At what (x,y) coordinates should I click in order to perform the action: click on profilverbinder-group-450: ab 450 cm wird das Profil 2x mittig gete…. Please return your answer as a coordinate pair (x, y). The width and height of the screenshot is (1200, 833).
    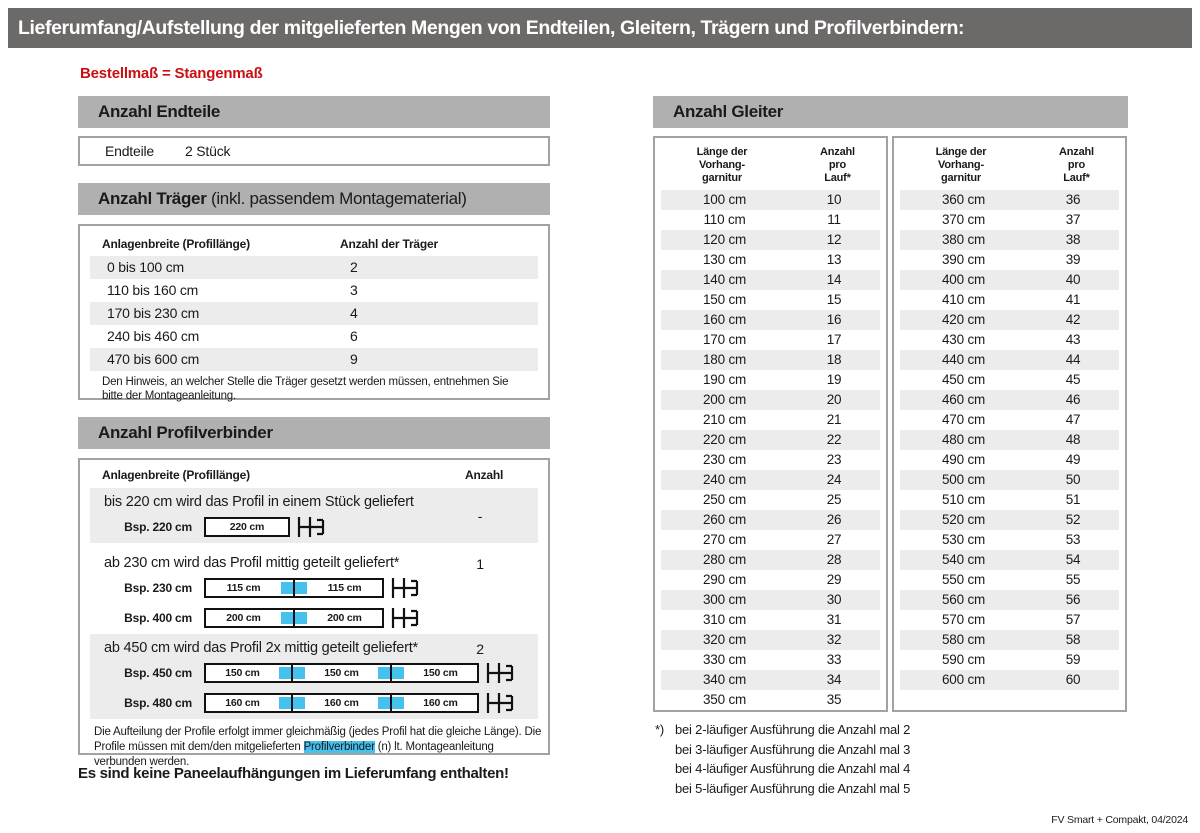
    Looking at the image, I should click on (314, 676).